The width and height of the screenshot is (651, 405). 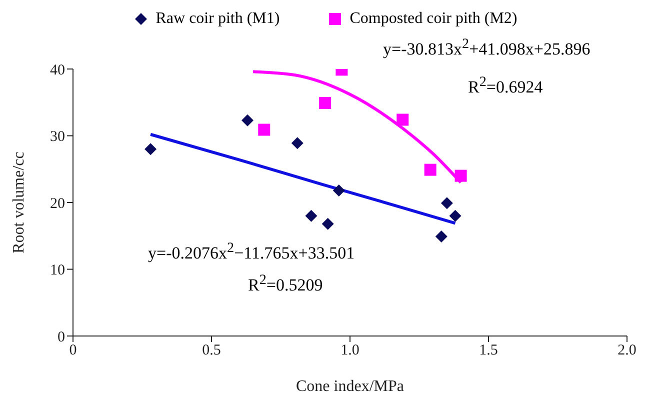 I want to click on y-tick-label: 20, so click(x=57, y=204).